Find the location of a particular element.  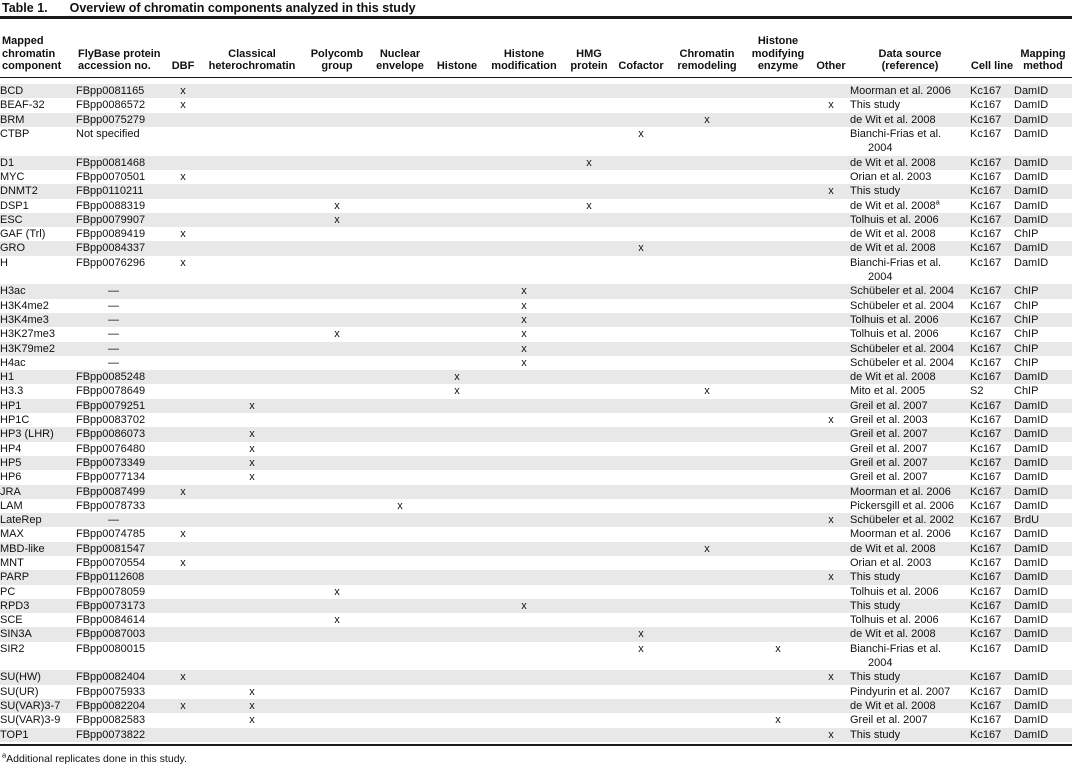

accession-cell: FBpp0086073 is located at coordinates (111, 434).